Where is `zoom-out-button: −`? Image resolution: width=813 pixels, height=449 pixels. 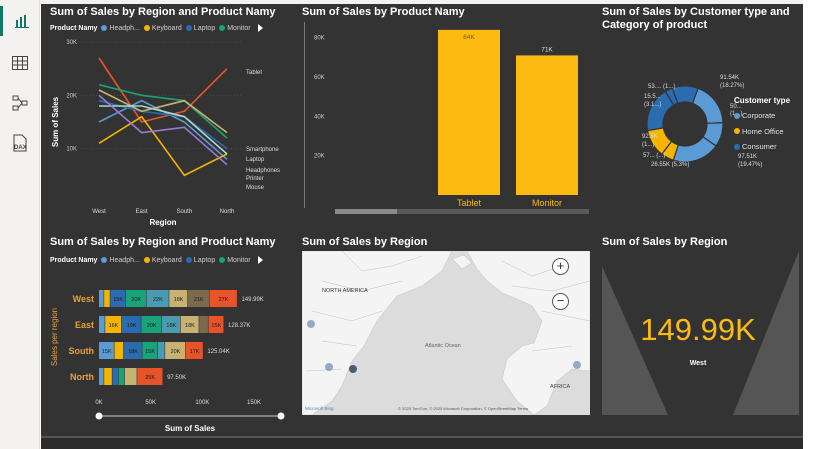 zoom-out-button: − is located at coordinates (560, 301).